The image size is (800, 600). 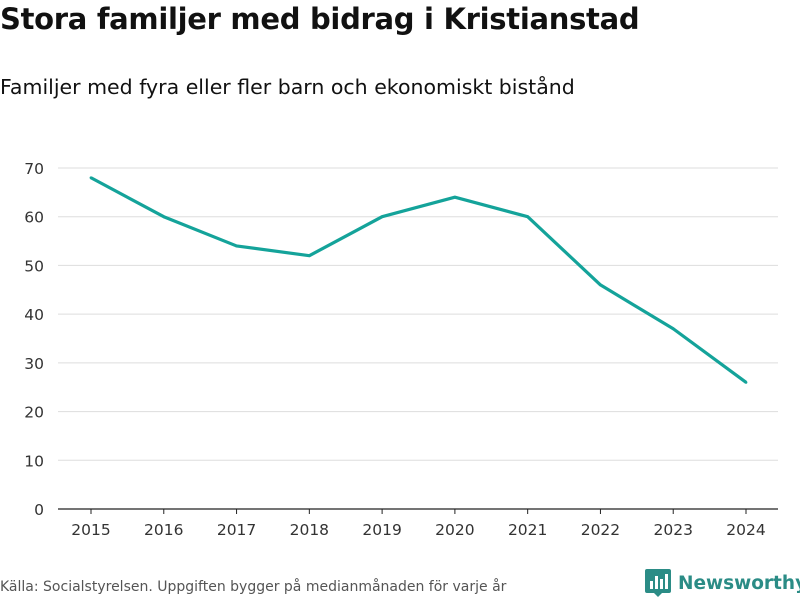 I want to click on x-tick-label: 2019, so click(x=381, y=530).